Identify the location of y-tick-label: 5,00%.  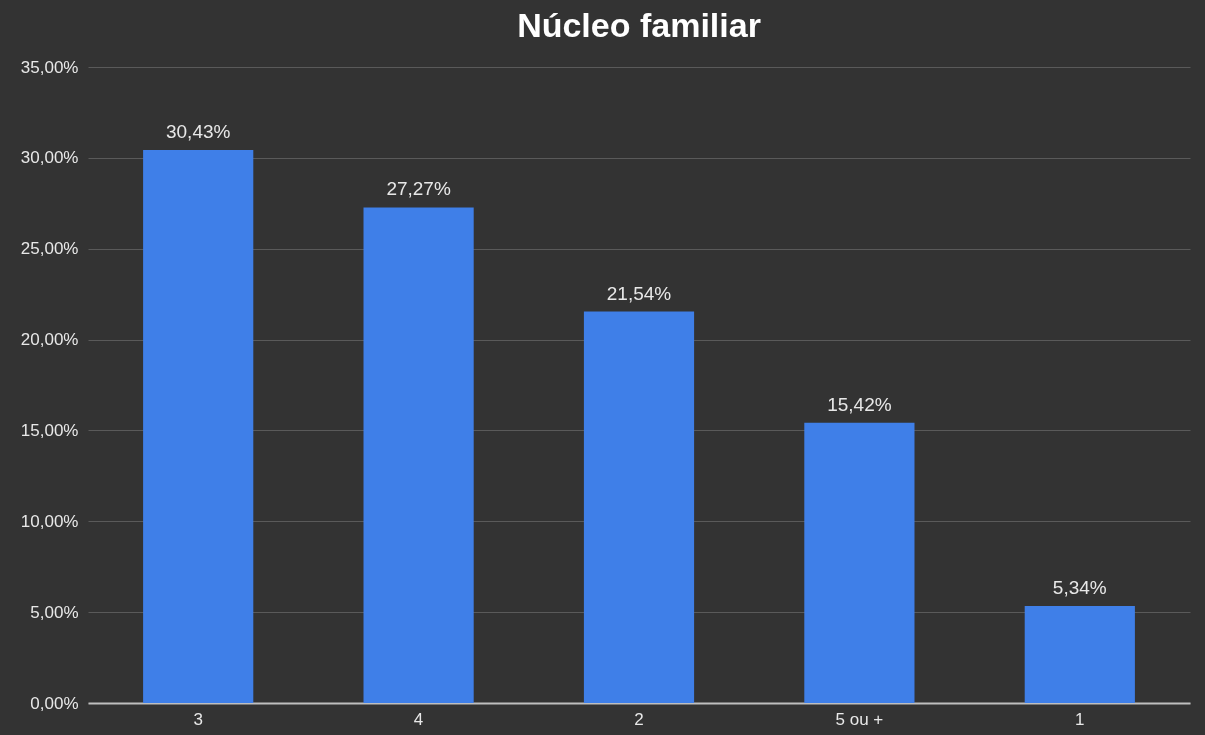
(54, 612).